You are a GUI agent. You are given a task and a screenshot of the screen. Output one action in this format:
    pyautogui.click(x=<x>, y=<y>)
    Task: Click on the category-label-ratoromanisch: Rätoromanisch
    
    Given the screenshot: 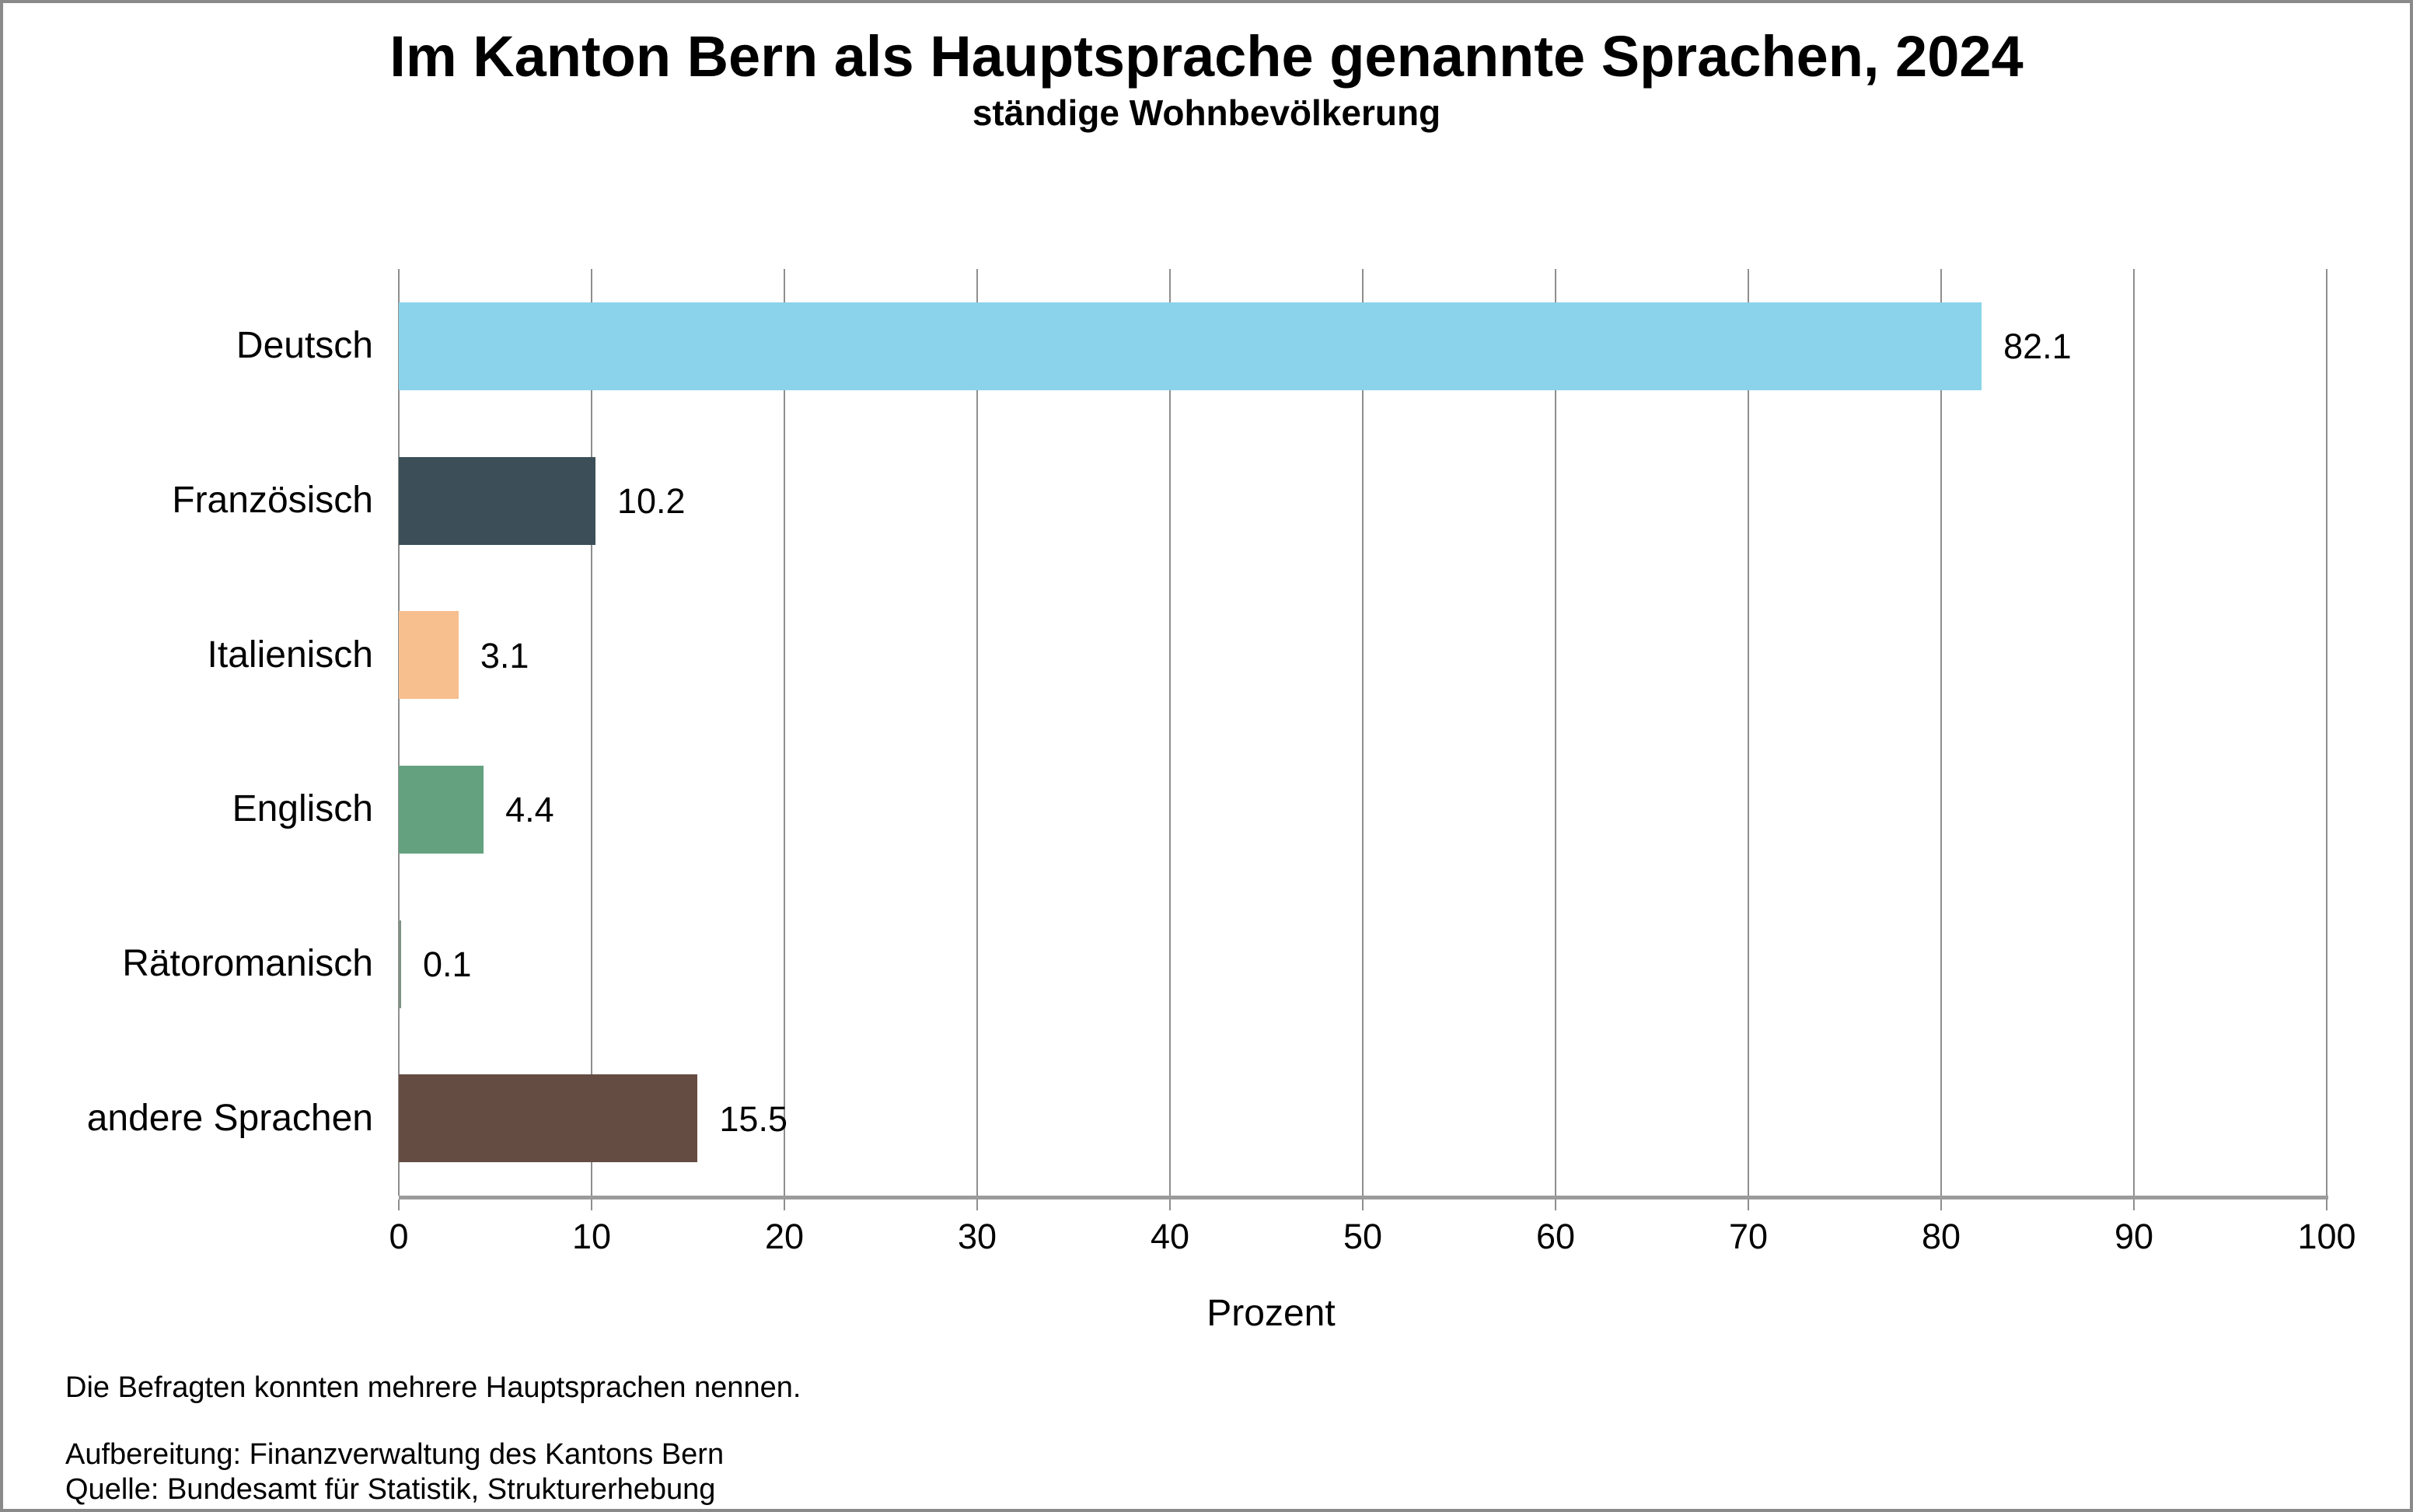 What is the action you would take?
    pyautogui.click(x=248, y=963)
    